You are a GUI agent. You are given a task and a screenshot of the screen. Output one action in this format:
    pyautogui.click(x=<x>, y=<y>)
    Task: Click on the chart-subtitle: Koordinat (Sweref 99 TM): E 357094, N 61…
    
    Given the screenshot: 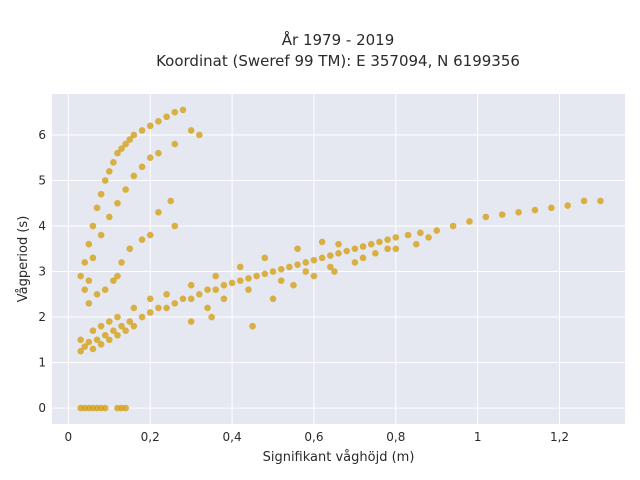 What is the action you would take?
    pyautogui.click(x=338, y=61)
    